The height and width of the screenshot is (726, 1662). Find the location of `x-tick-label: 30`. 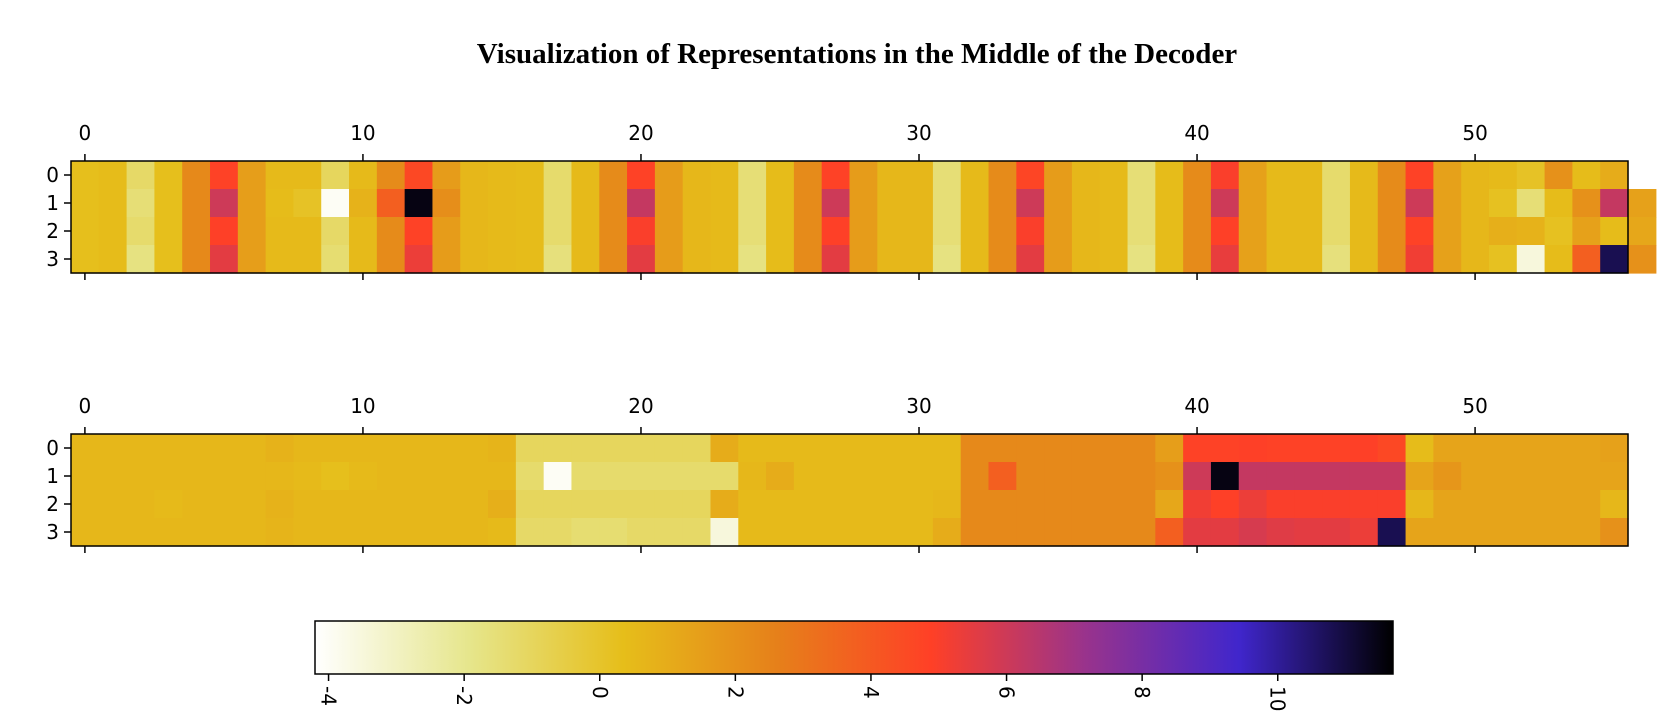

x-tick-label: 30 is located at coordinates (918, 406).